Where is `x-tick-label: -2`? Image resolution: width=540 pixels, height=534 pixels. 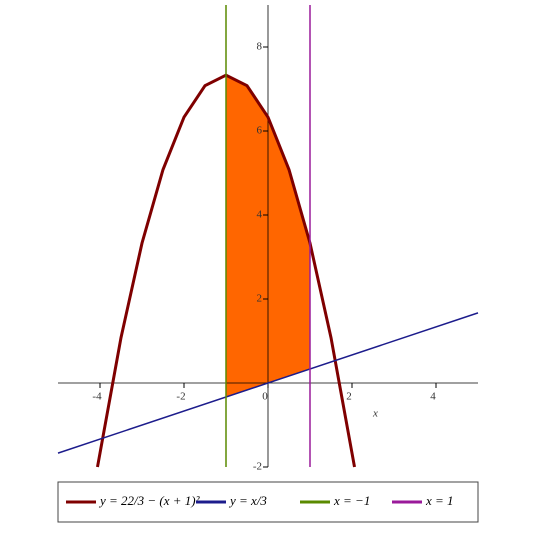
x-tick-label: -2 is located at coordinates (180, 397).